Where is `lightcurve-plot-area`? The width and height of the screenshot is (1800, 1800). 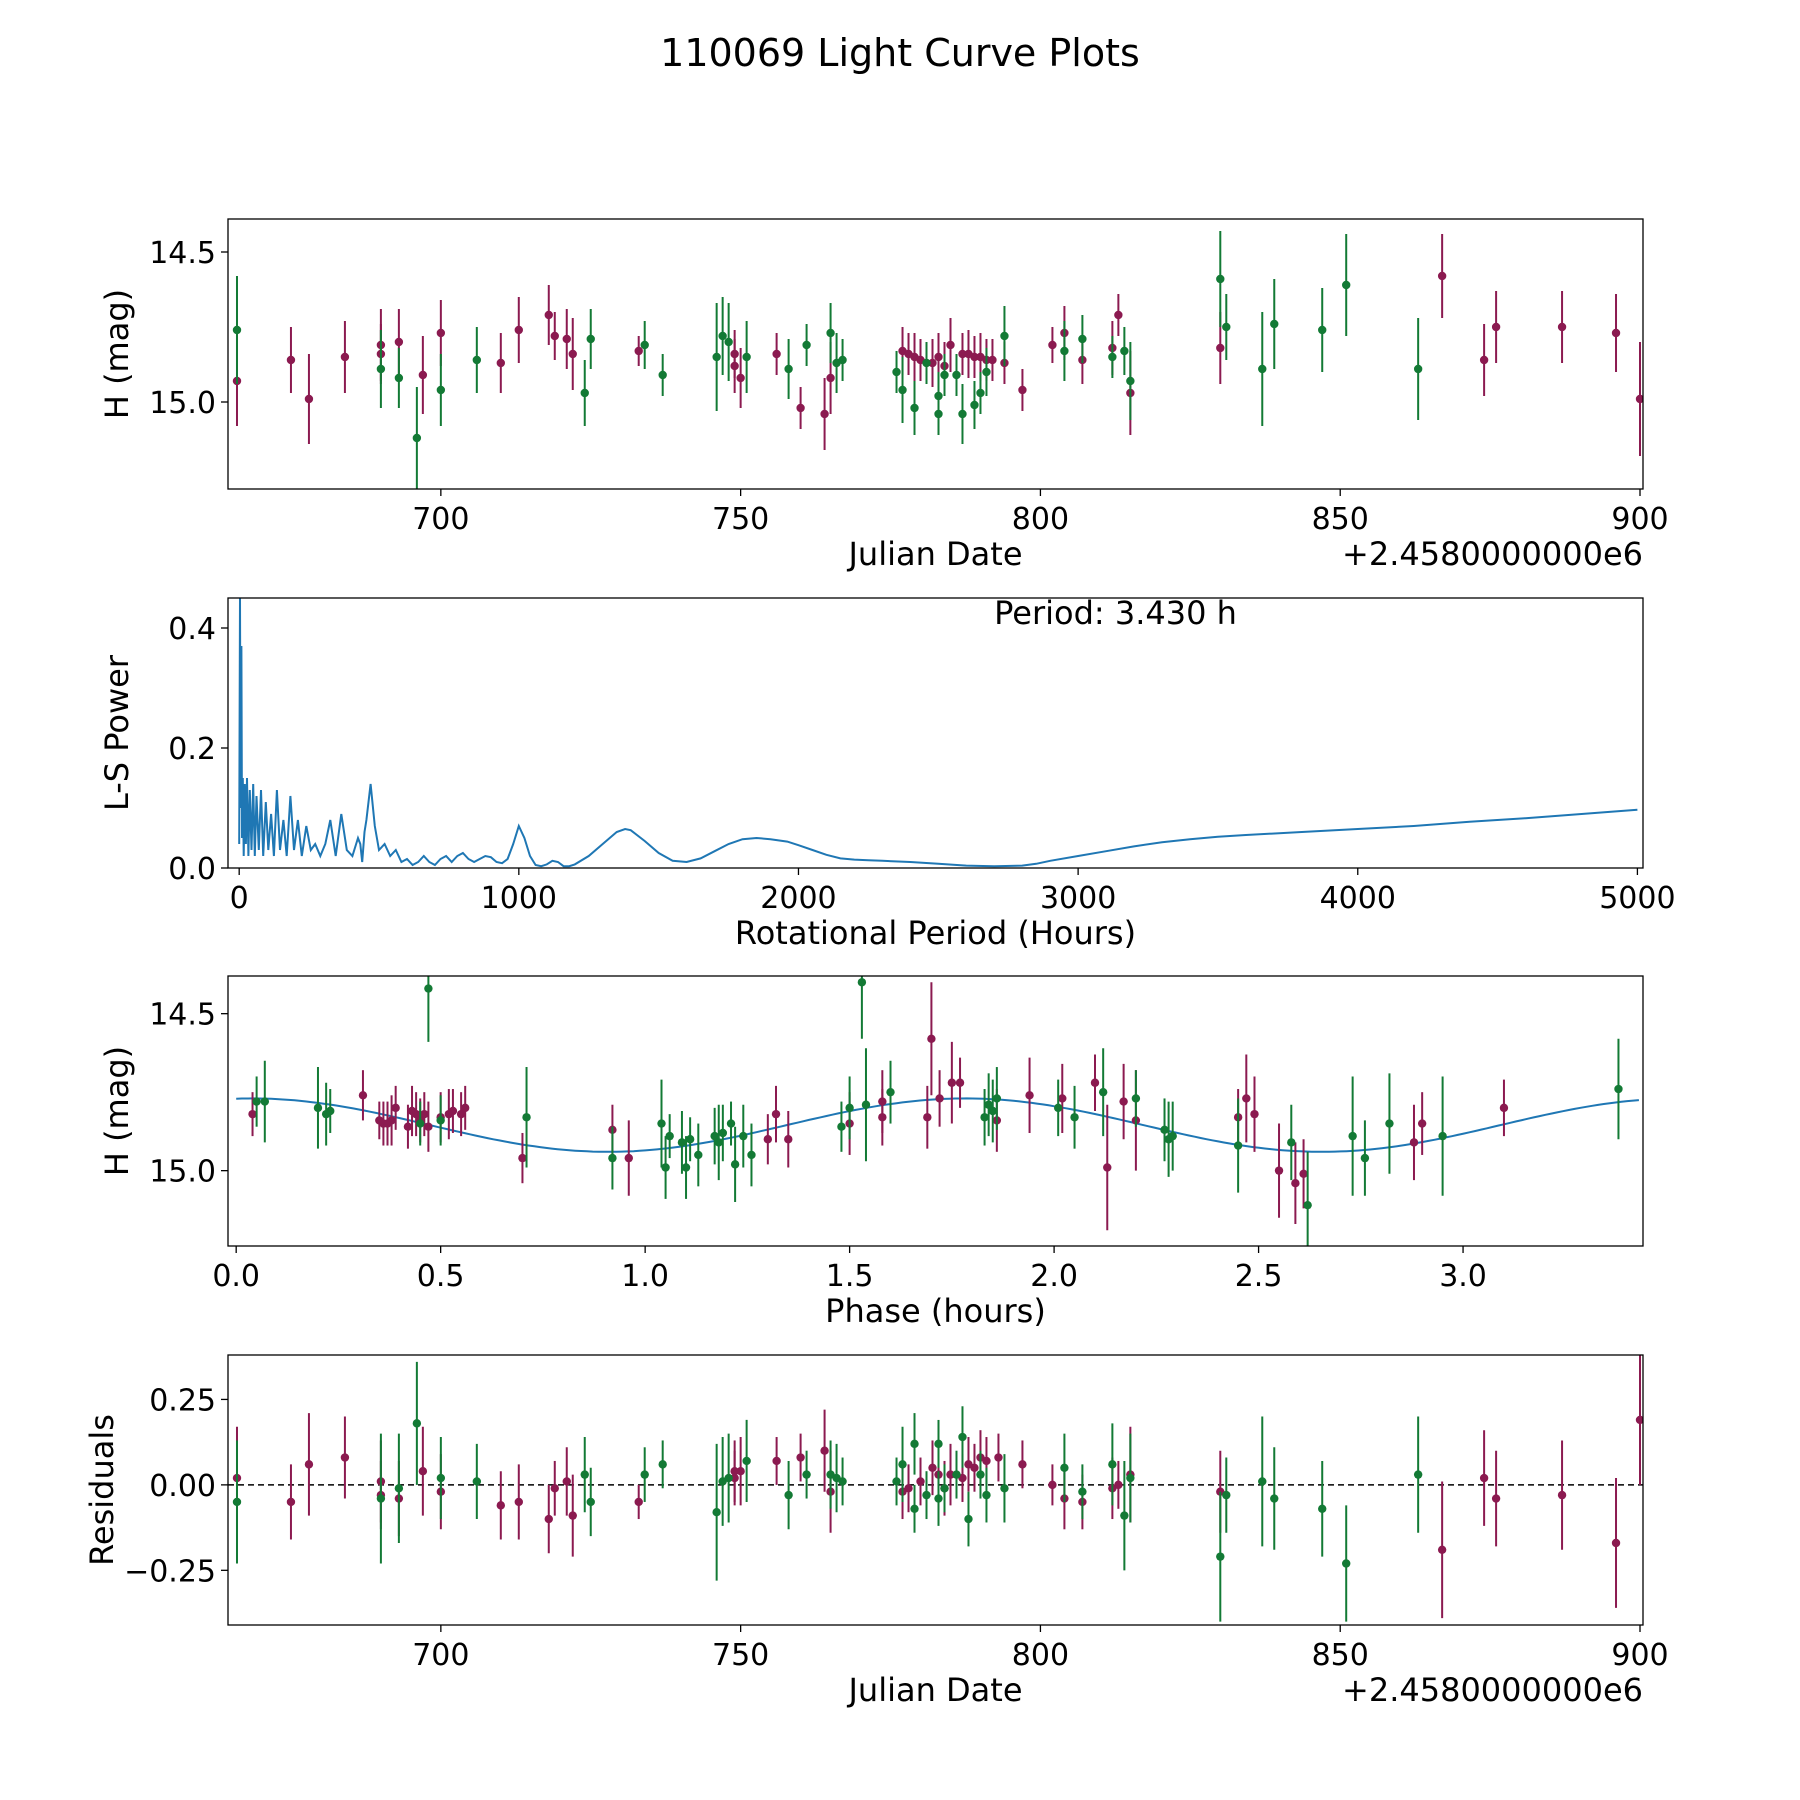 lightcurve-plot-area is located at coordinates (937, 360).